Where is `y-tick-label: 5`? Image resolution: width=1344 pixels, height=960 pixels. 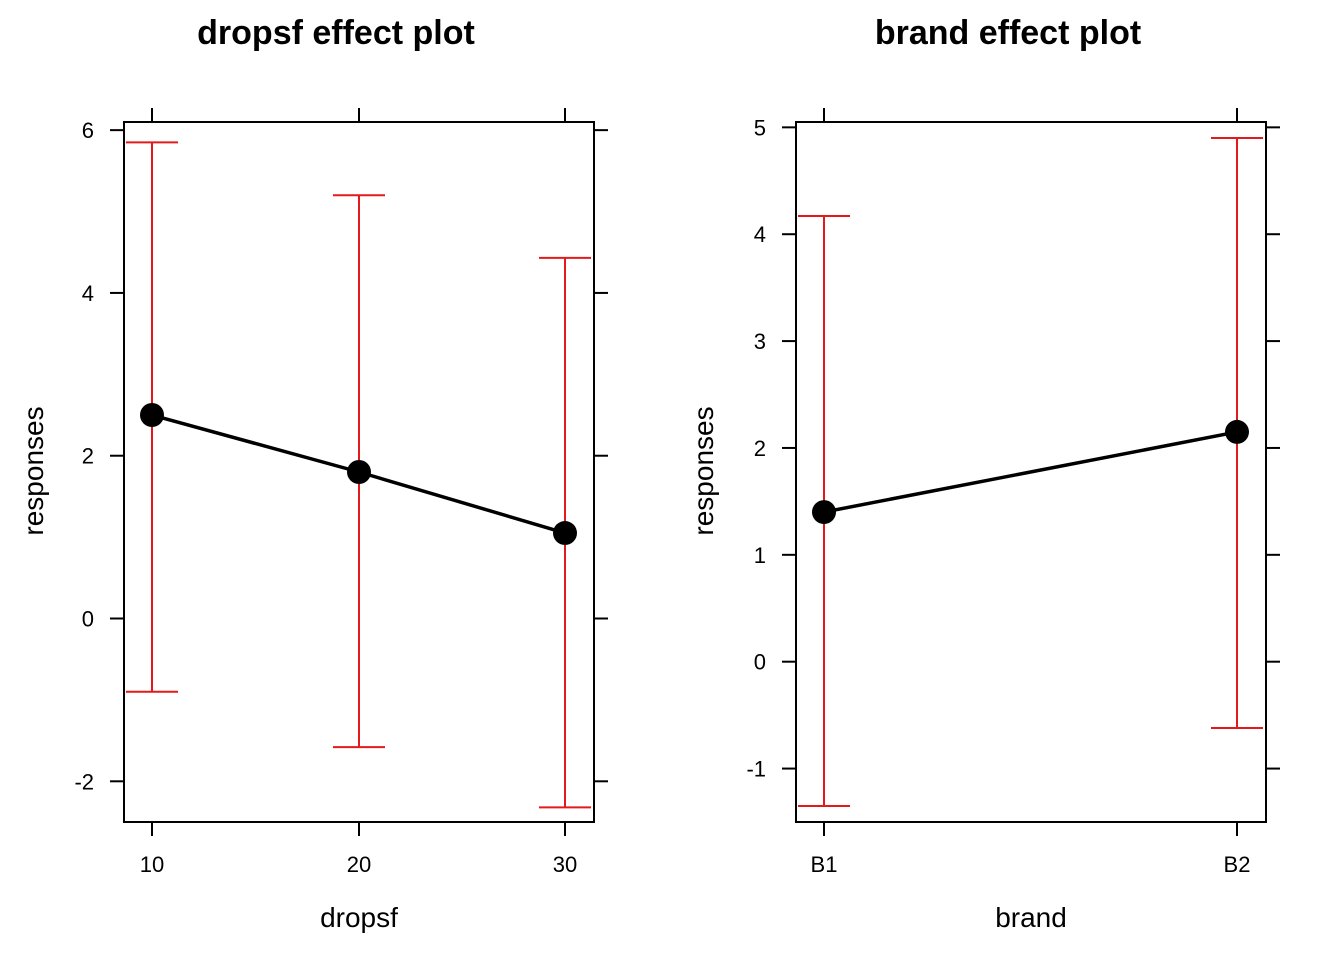
y-tick-label: 5 is located at coordinates (760, 127).